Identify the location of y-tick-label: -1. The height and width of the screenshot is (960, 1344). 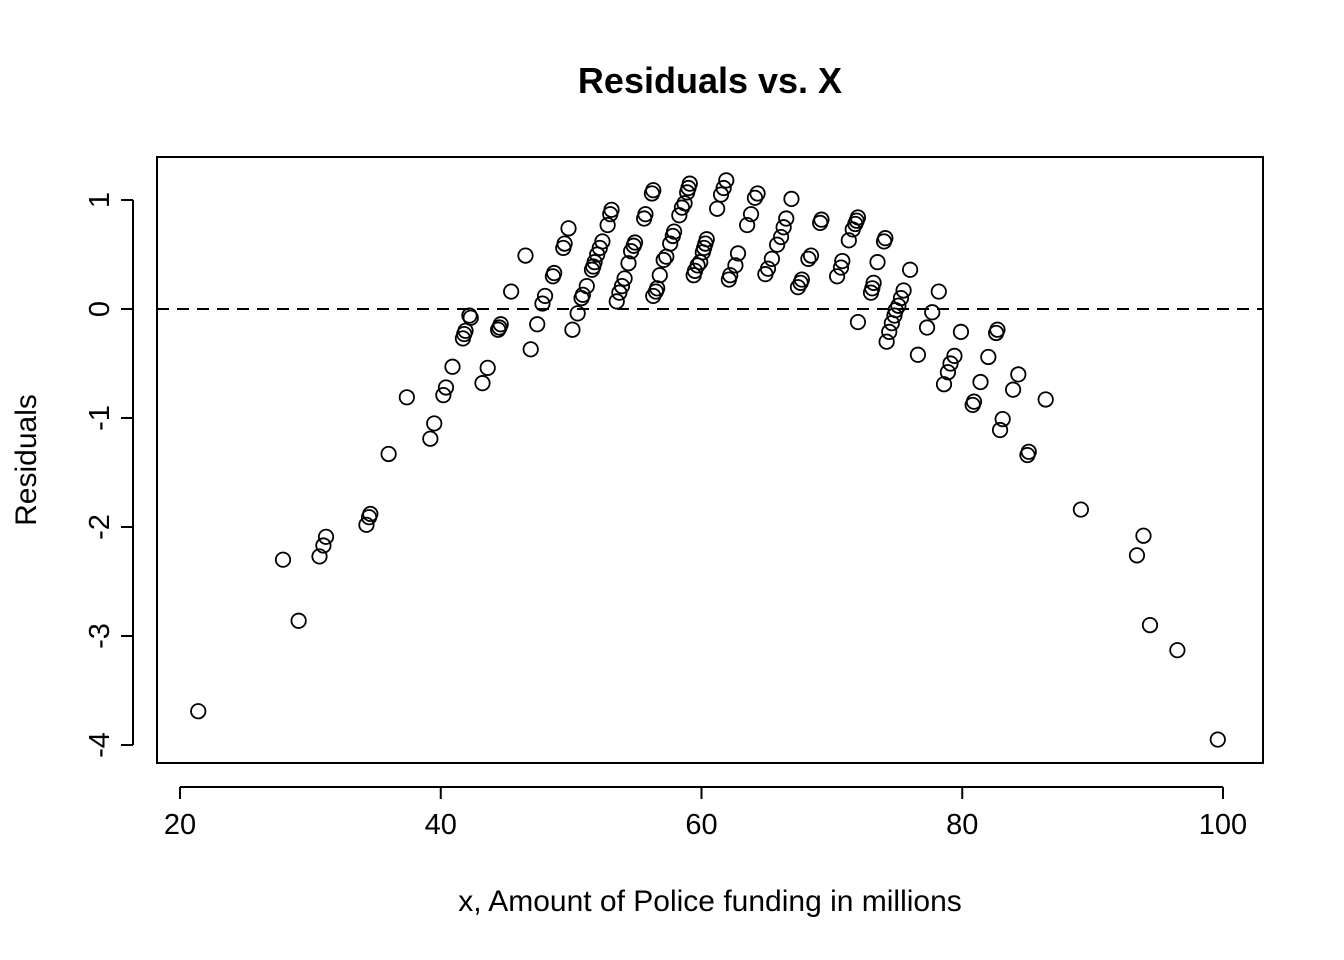
(100, 418).